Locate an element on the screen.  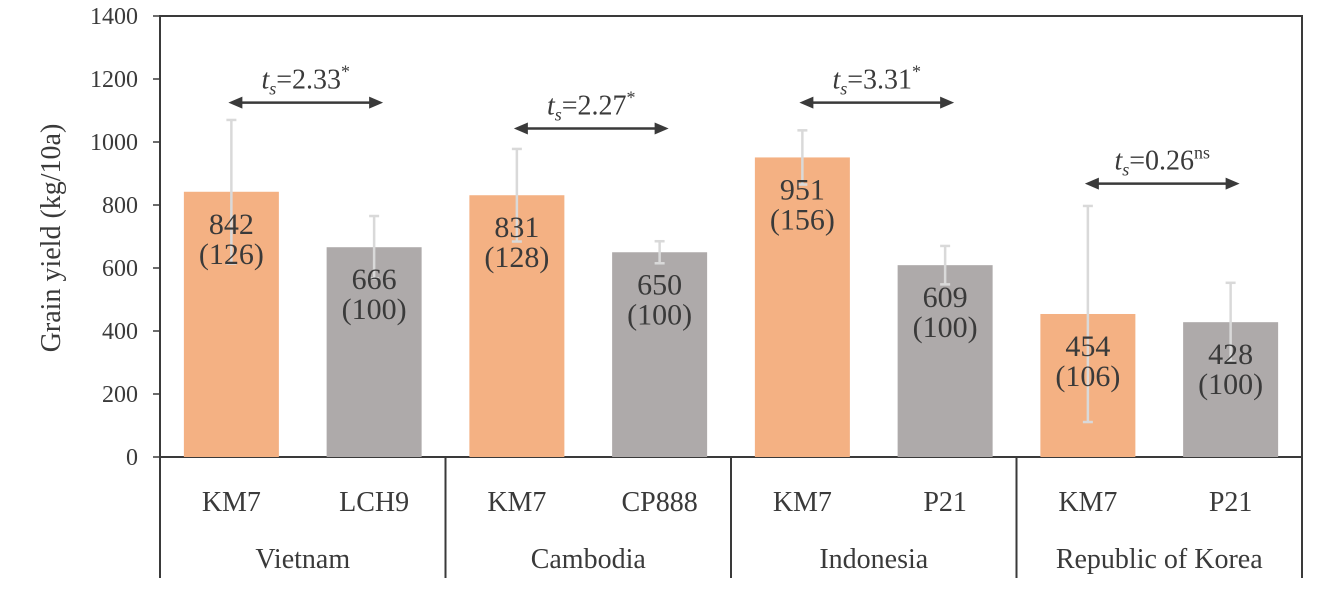
group-label: Cambodia is located at coordinates (589, 559).